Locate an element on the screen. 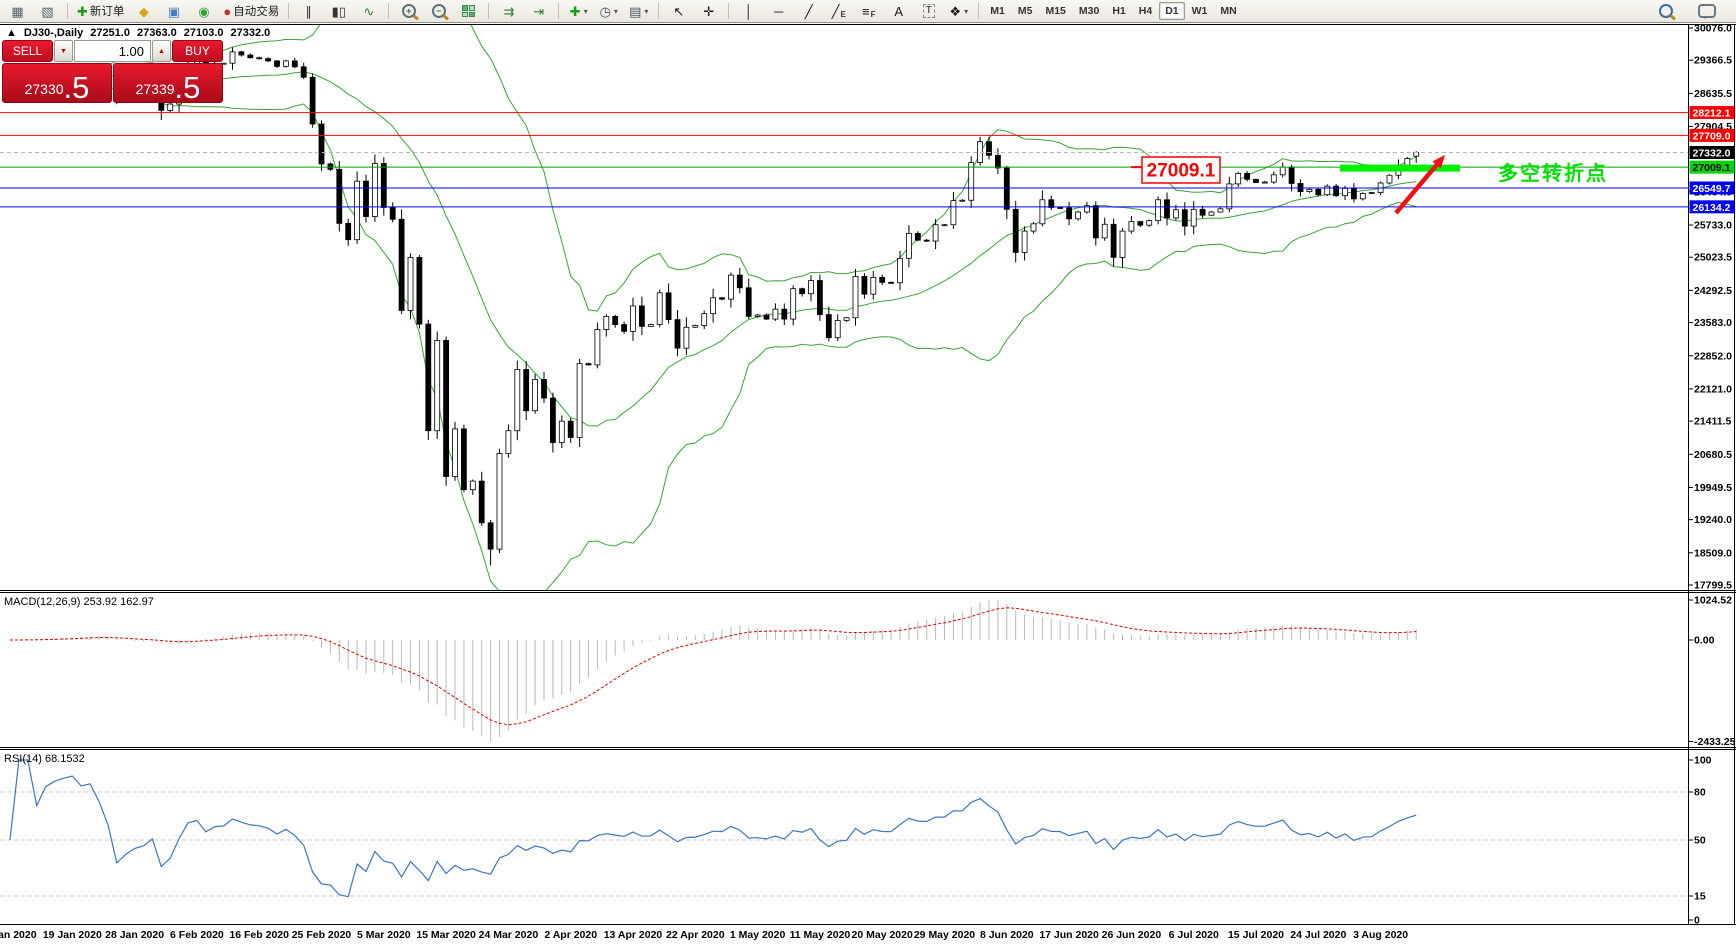 The height and width of the screenshot is (946, 1736). macd-pane is located at coordinates (713, 671).